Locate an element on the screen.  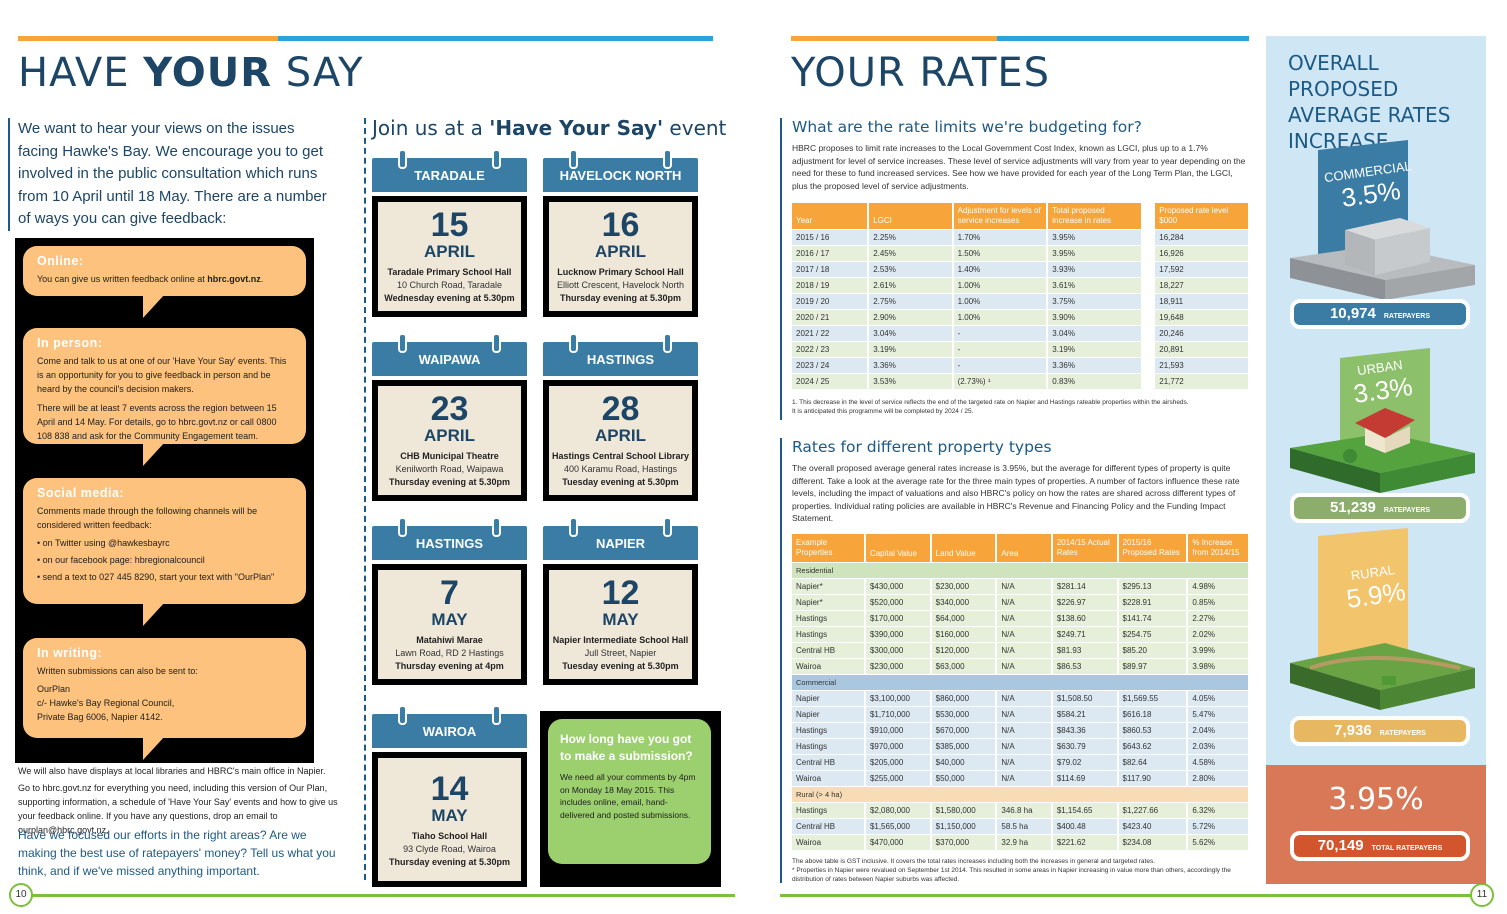
table-cell: $63,000 is located at coordinates (963, 666).